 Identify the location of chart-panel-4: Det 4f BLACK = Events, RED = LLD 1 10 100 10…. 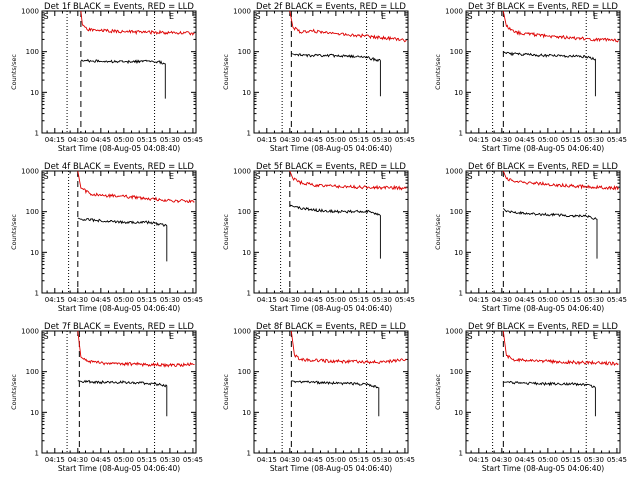
(106, 237).